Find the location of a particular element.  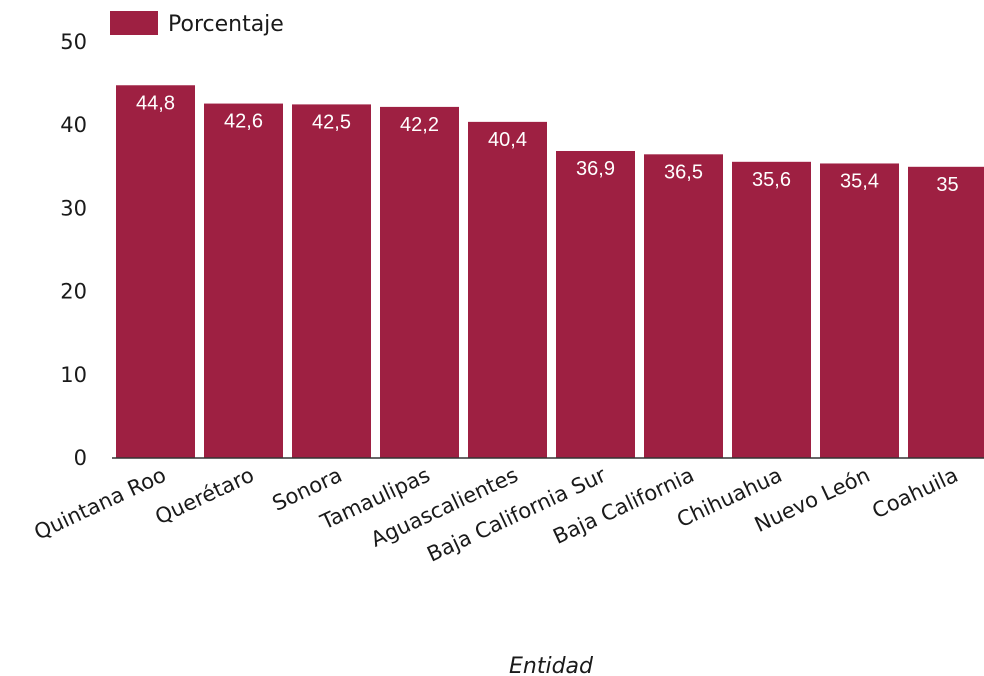

y-tick-label: 20 is located at coordinates (73, 292).